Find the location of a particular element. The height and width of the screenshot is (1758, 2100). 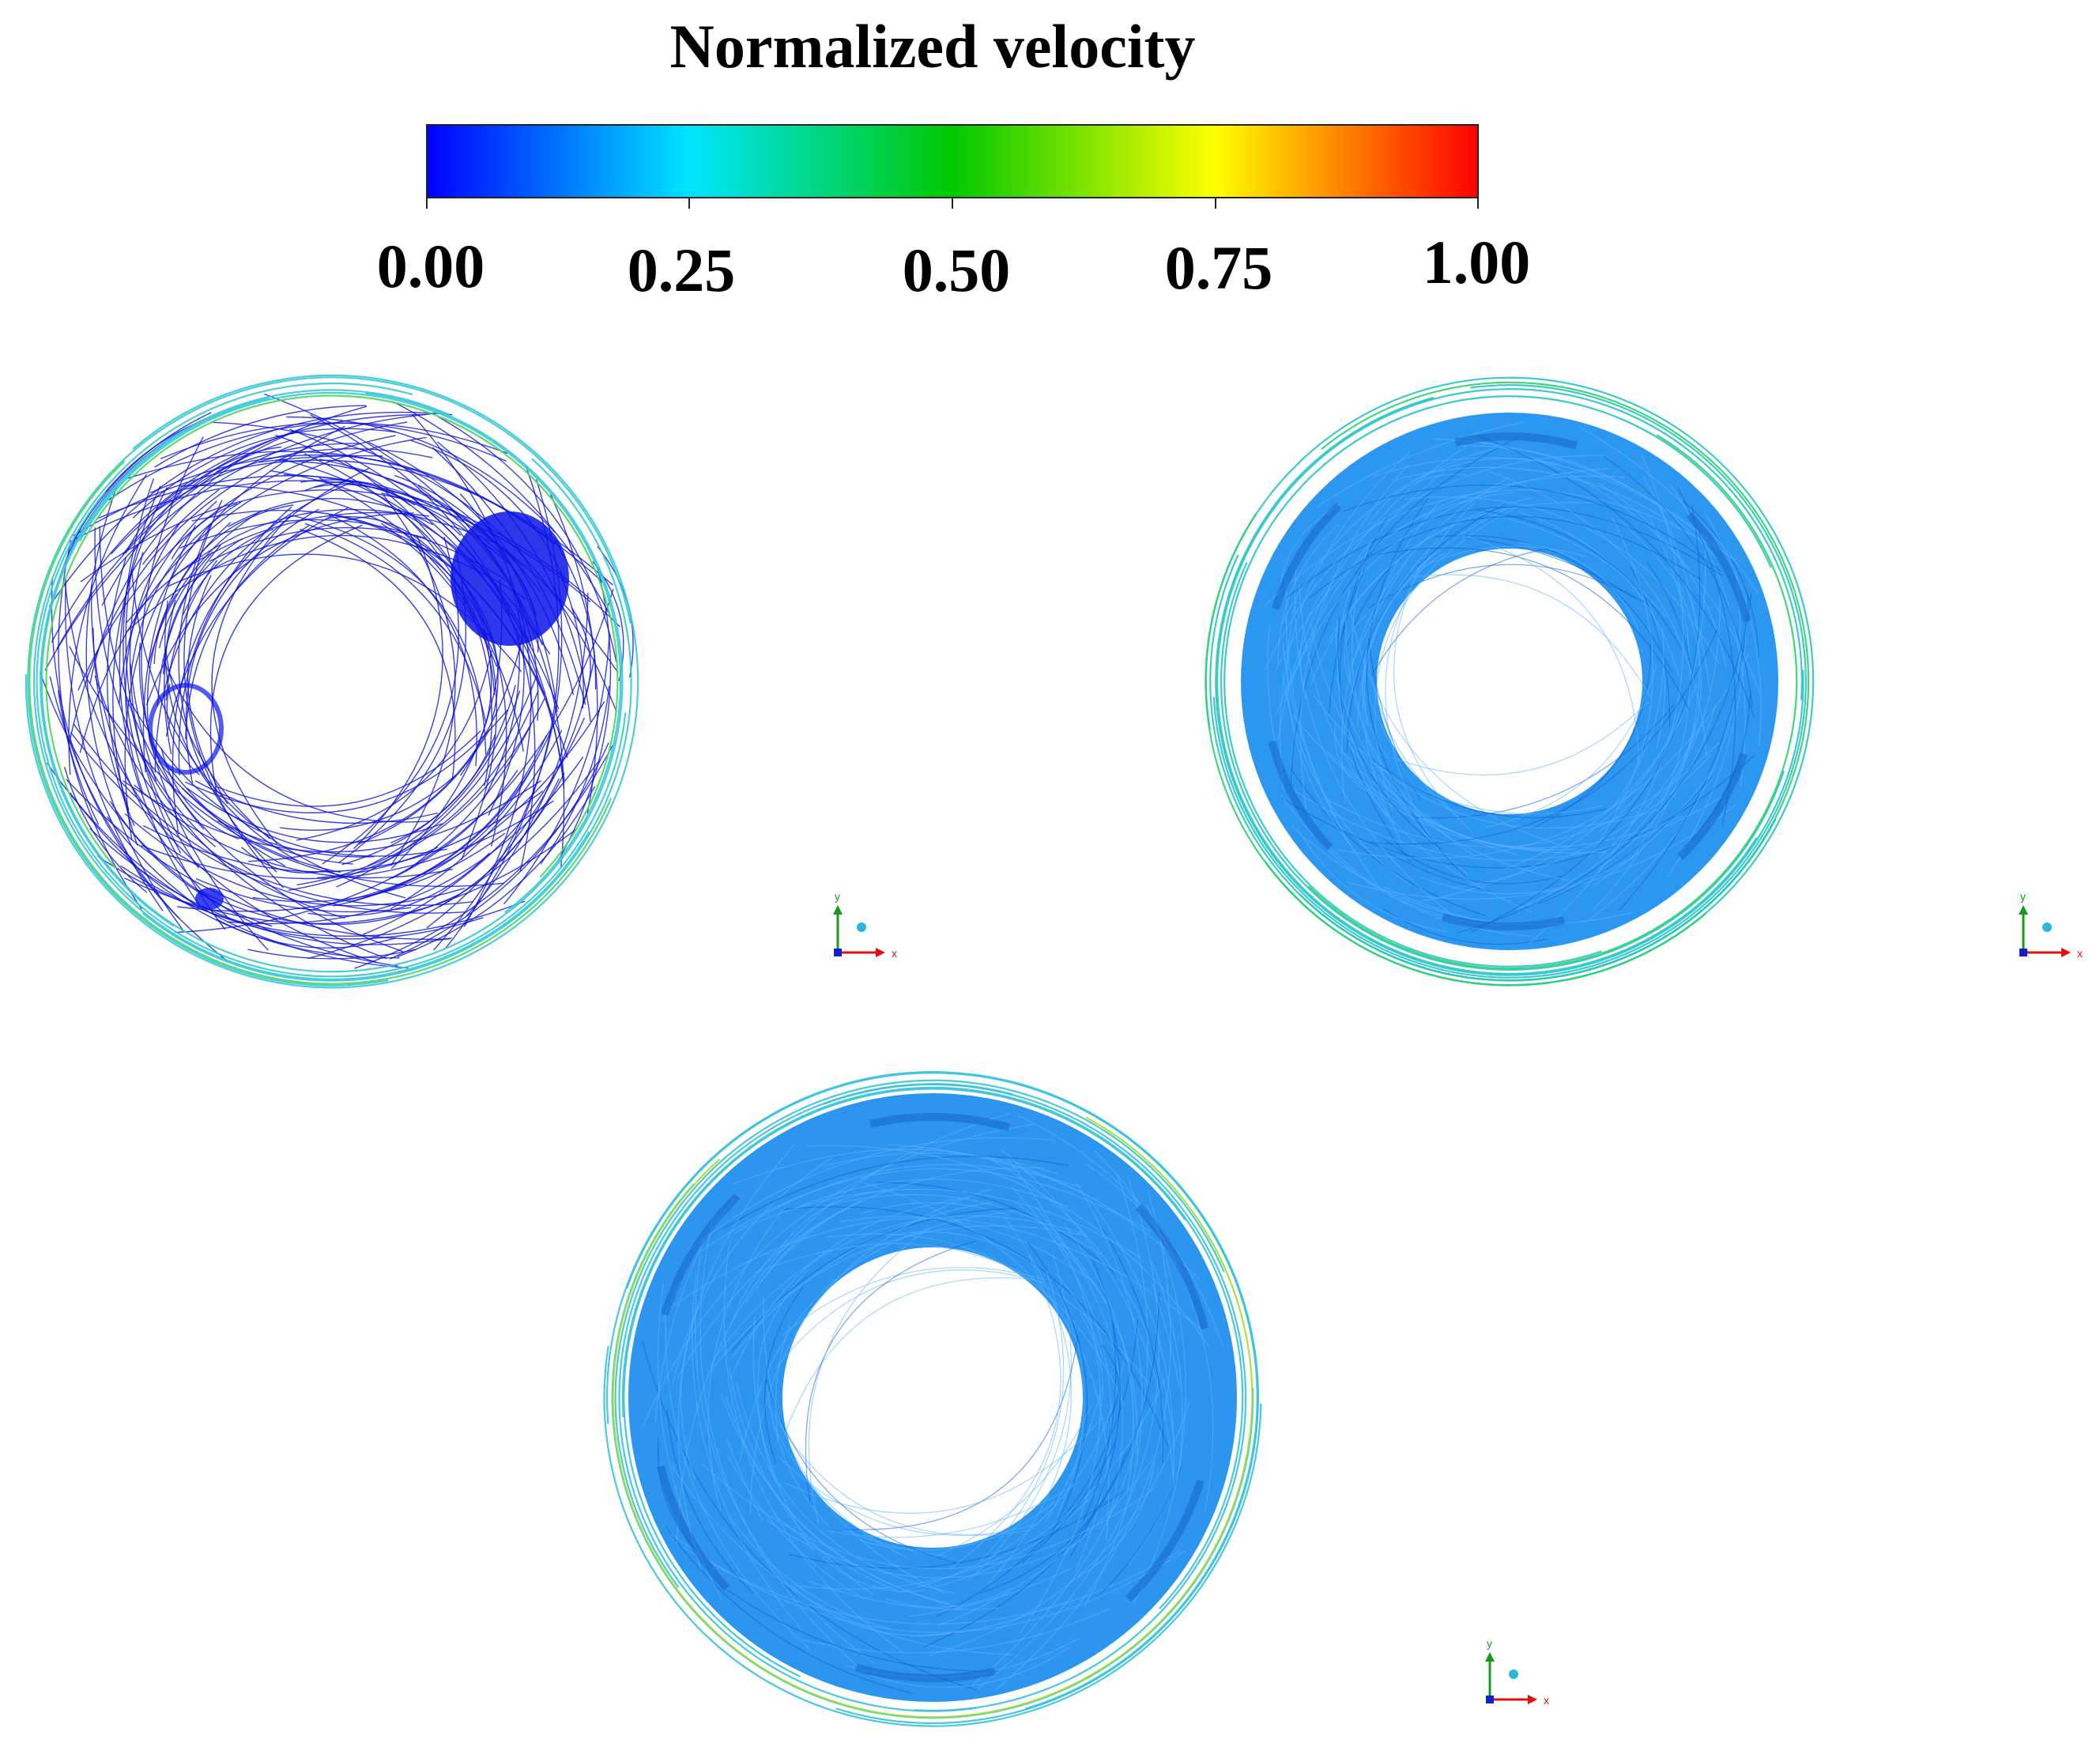

colorbar-tick-label: 0.50 is located at coordinates (957, 270).